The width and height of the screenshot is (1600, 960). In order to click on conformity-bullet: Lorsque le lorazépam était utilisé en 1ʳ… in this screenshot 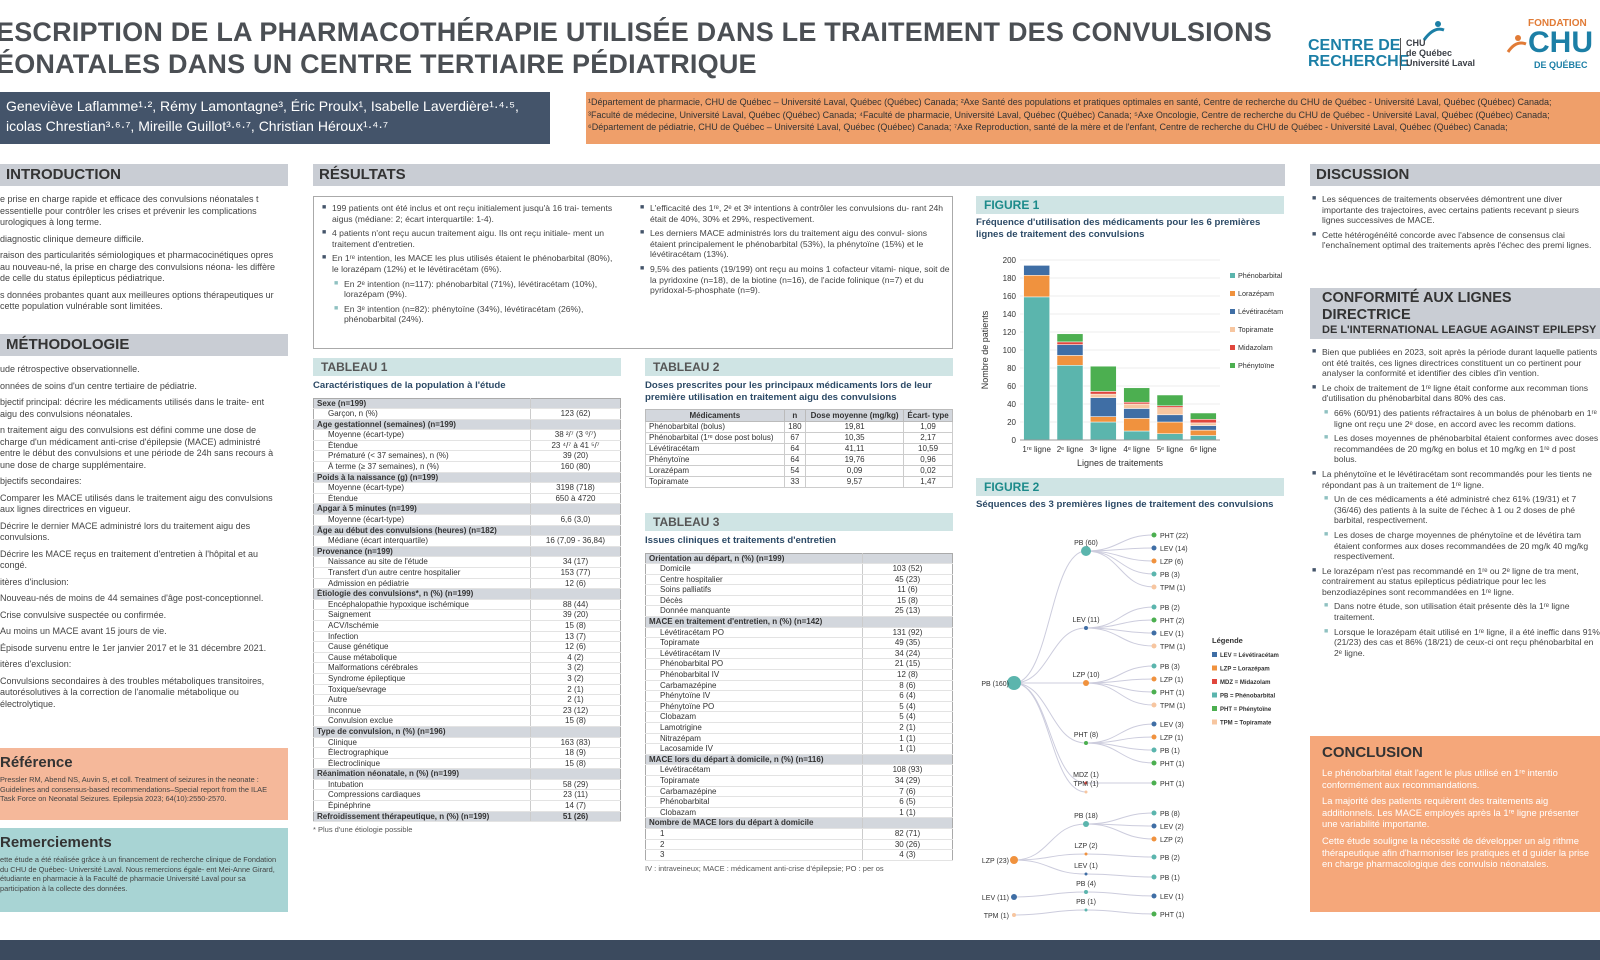, I will do `click(1455, 643)`.